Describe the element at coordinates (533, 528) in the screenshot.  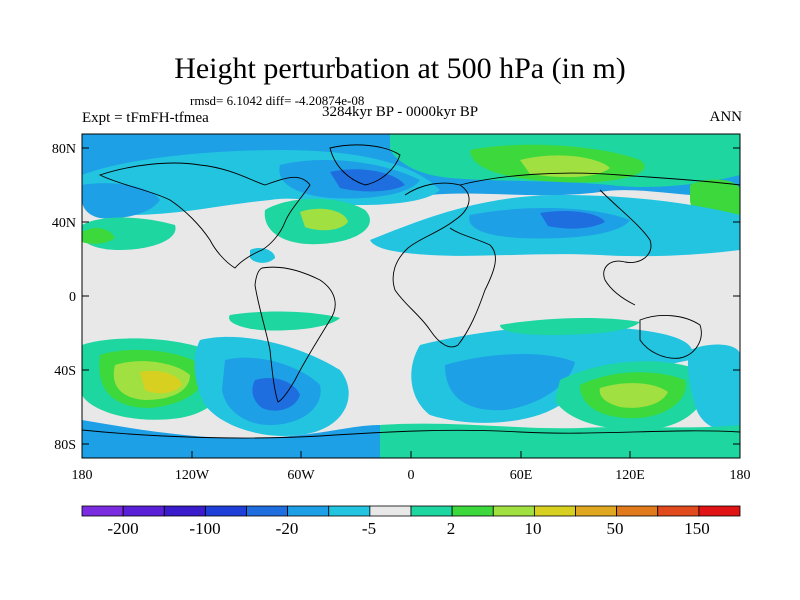
I see `colorbar-label-10: 10` at that location.